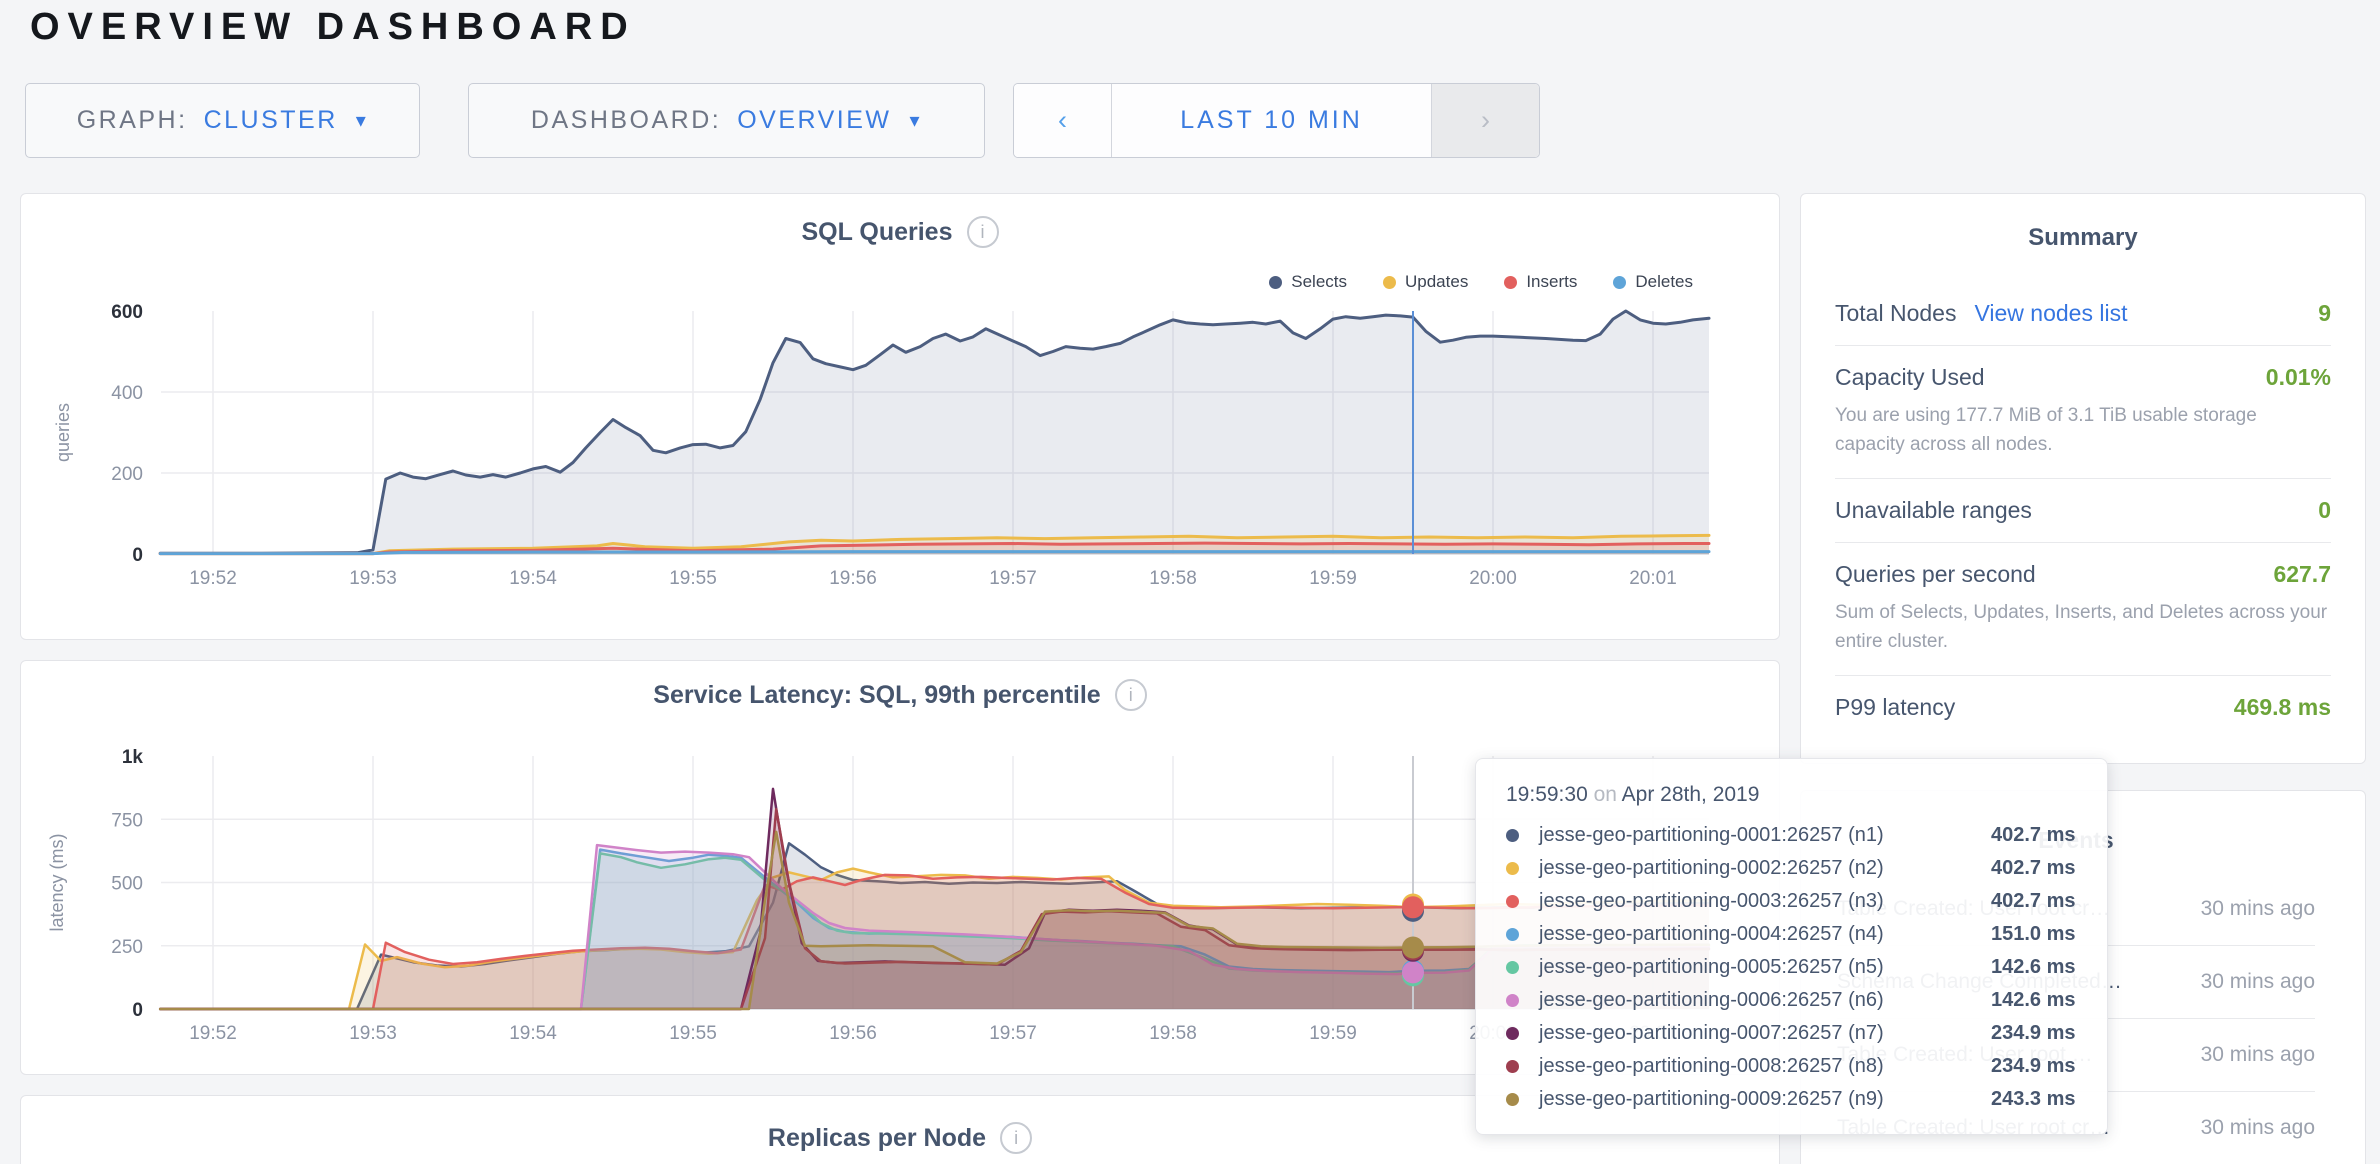 The image size is (2380, 1164). What do you see at coordinates (1425, 282) in the screenshot?
I see `legend-item-updates: Updates` at bounding box center [1425, 282].